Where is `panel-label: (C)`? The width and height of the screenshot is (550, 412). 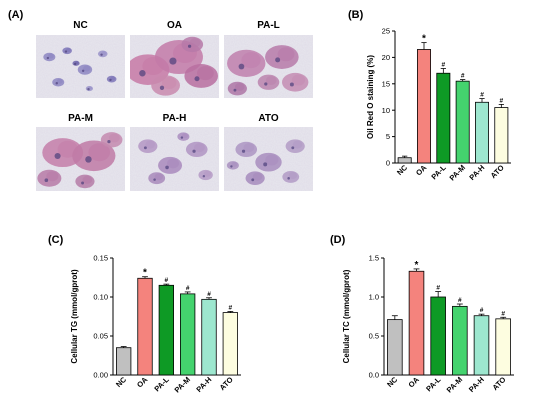
panel-label: (C) is located at coordinates (56, 240).